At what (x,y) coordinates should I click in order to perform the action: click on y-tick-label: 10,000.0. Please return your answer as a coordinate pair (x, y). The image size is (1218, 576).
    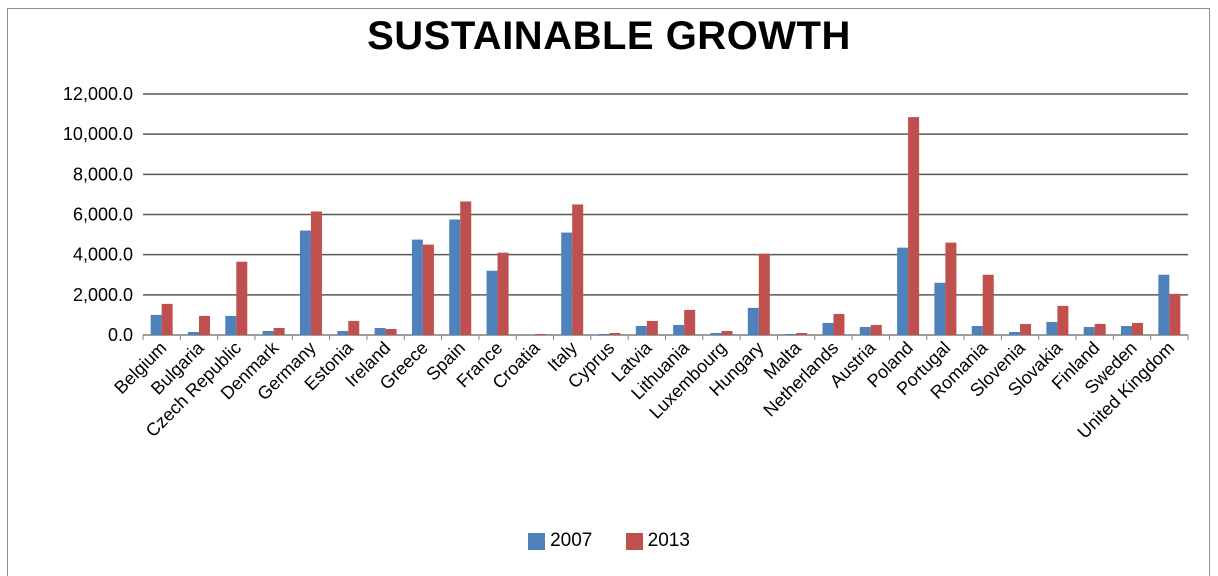
    Looking at the image, I should click on (98, 134).